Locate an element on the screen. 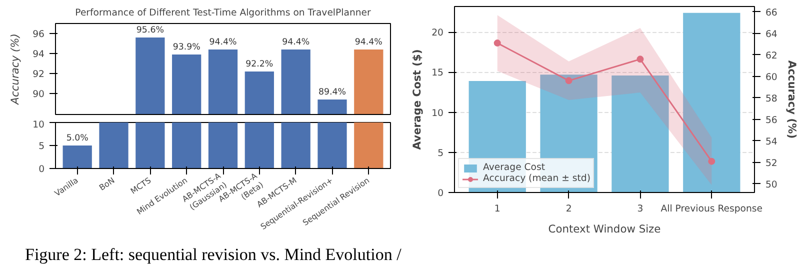 The height and width of the screenshot is (266, 806). y-tick-label: 20 is located at coordinates (438, 33).